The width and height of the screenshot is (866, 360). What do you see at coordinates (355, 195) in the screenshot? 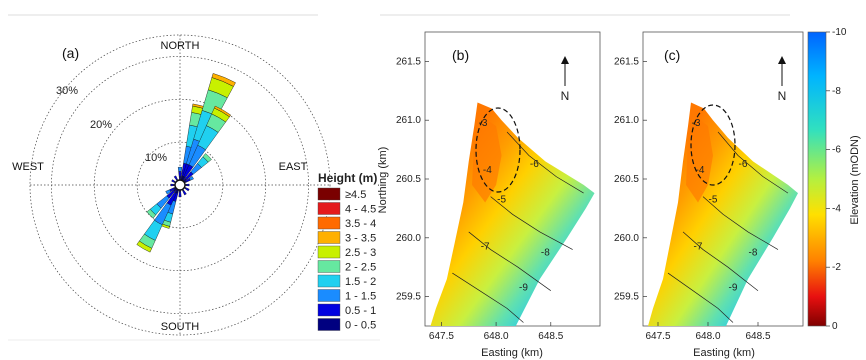
I see `legend-label: ≥4.5` at bounding box center [355, 195].